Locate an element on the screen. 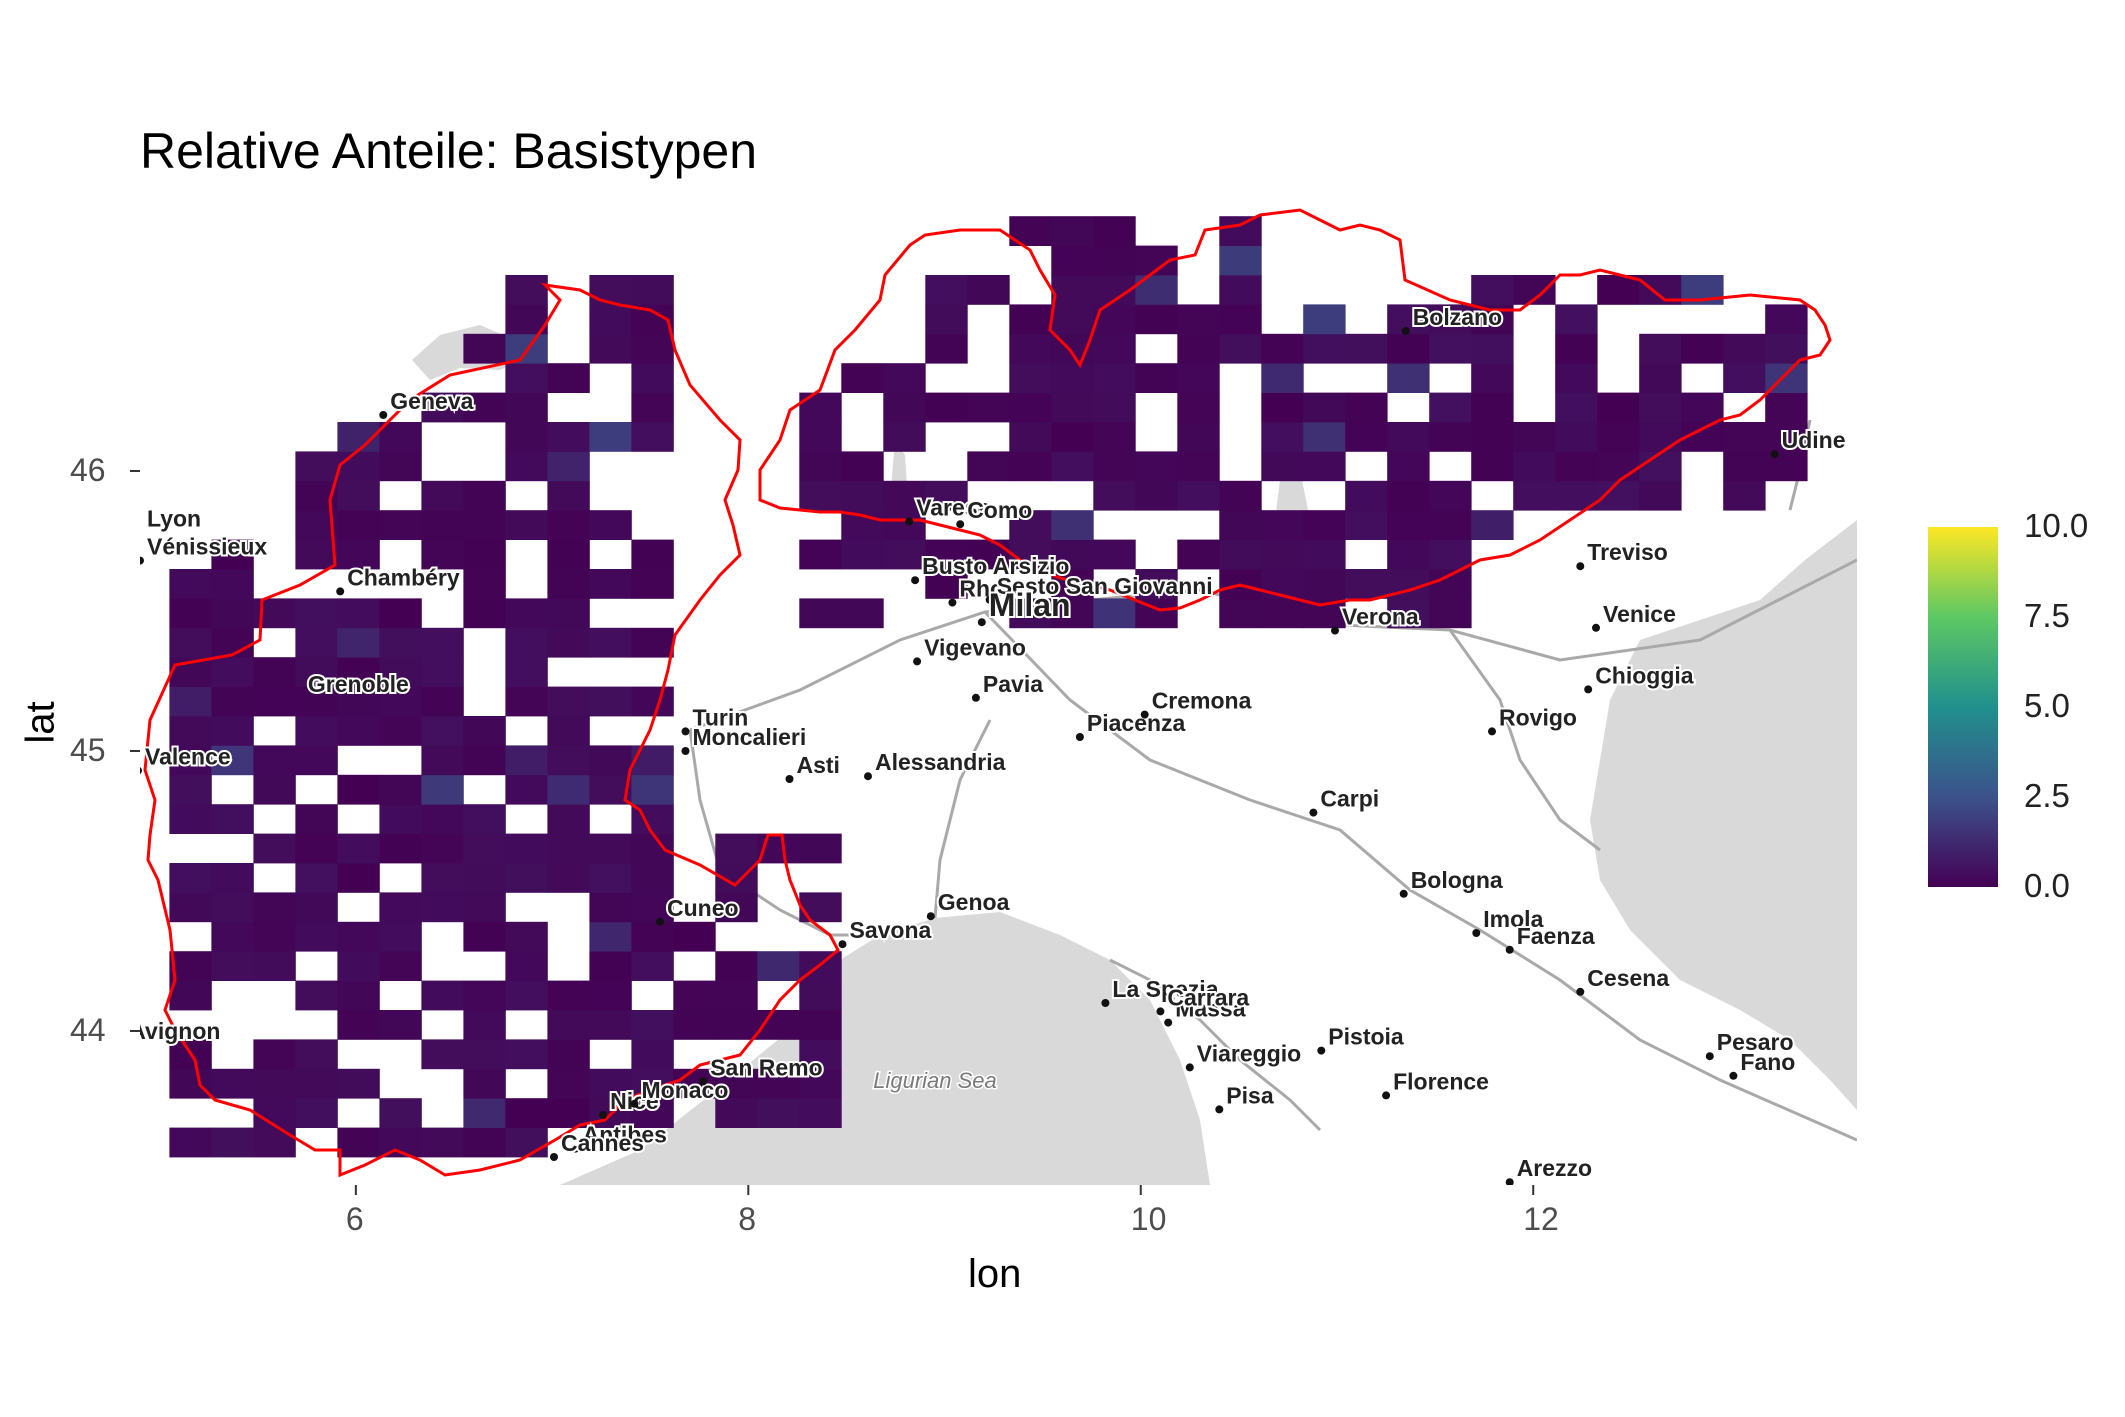 This screenshot has width=2125, height=1417. legend-colorbar is located at coordinates (1963, 707).